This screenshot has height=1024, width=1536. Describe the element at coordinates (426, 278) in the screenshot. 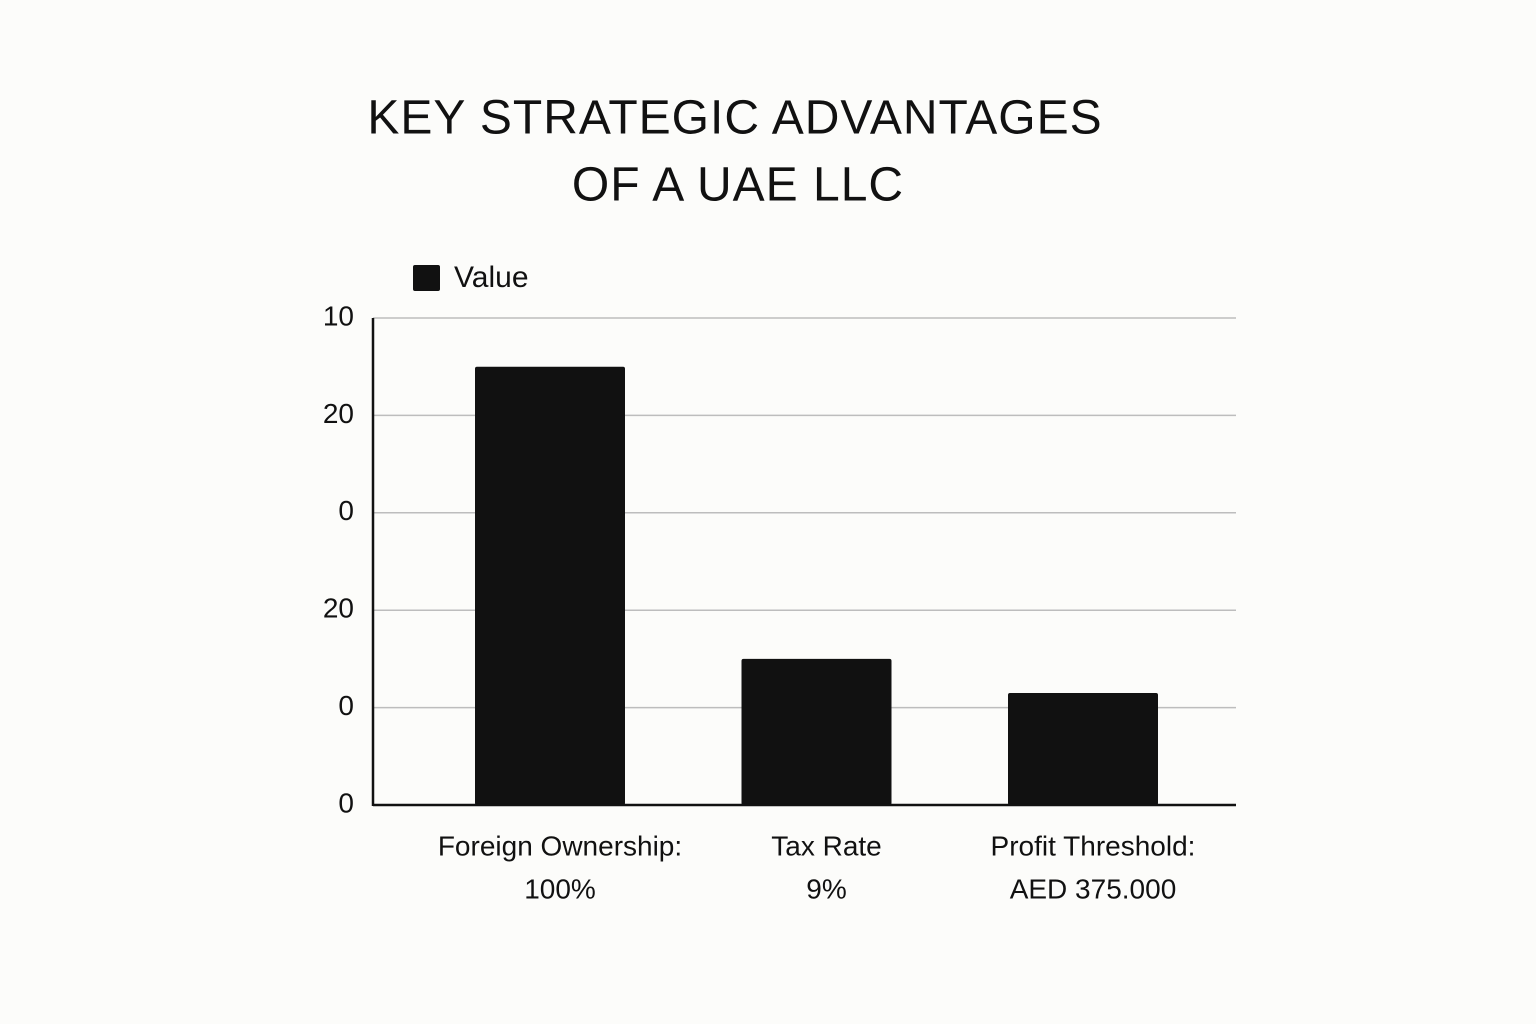

I see `legend-swatch` at that location.